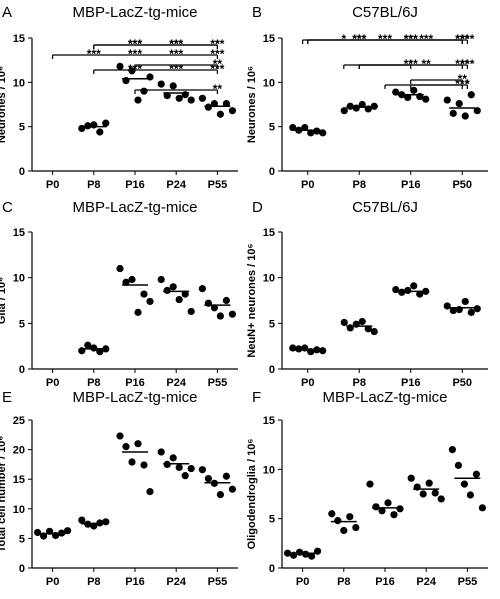 The height and width of the screenshot is (599, 500). Describe the element at coordinates (359, 383) in the screenshot. I see `x-tick-label: P8` at that location.